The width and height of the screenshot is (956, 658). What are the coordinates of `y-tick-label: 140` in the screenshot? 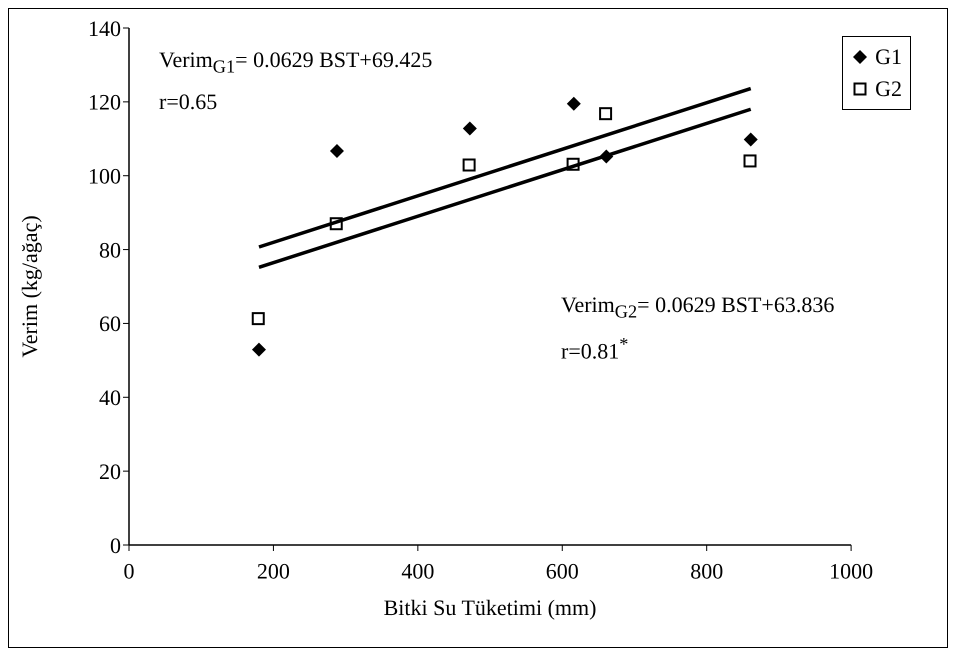 It's located at (104, 28).